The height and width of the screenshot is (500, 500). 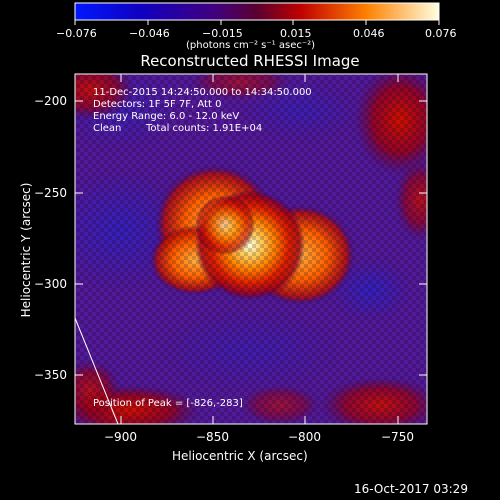 What do you see at coordinates (212, 437) in the screenshot?
I see `x-tick-label: −850` at bounding box center [212, 437].